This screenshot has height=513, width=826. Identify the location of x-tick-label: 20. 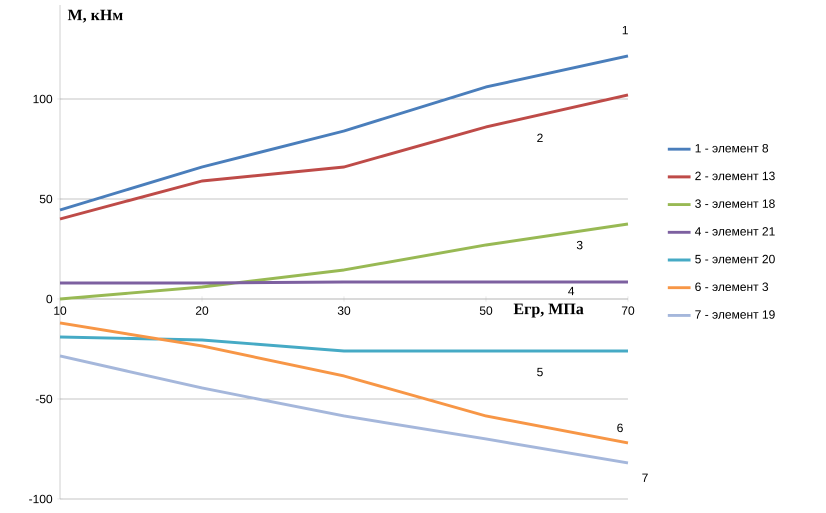
(202, 310).